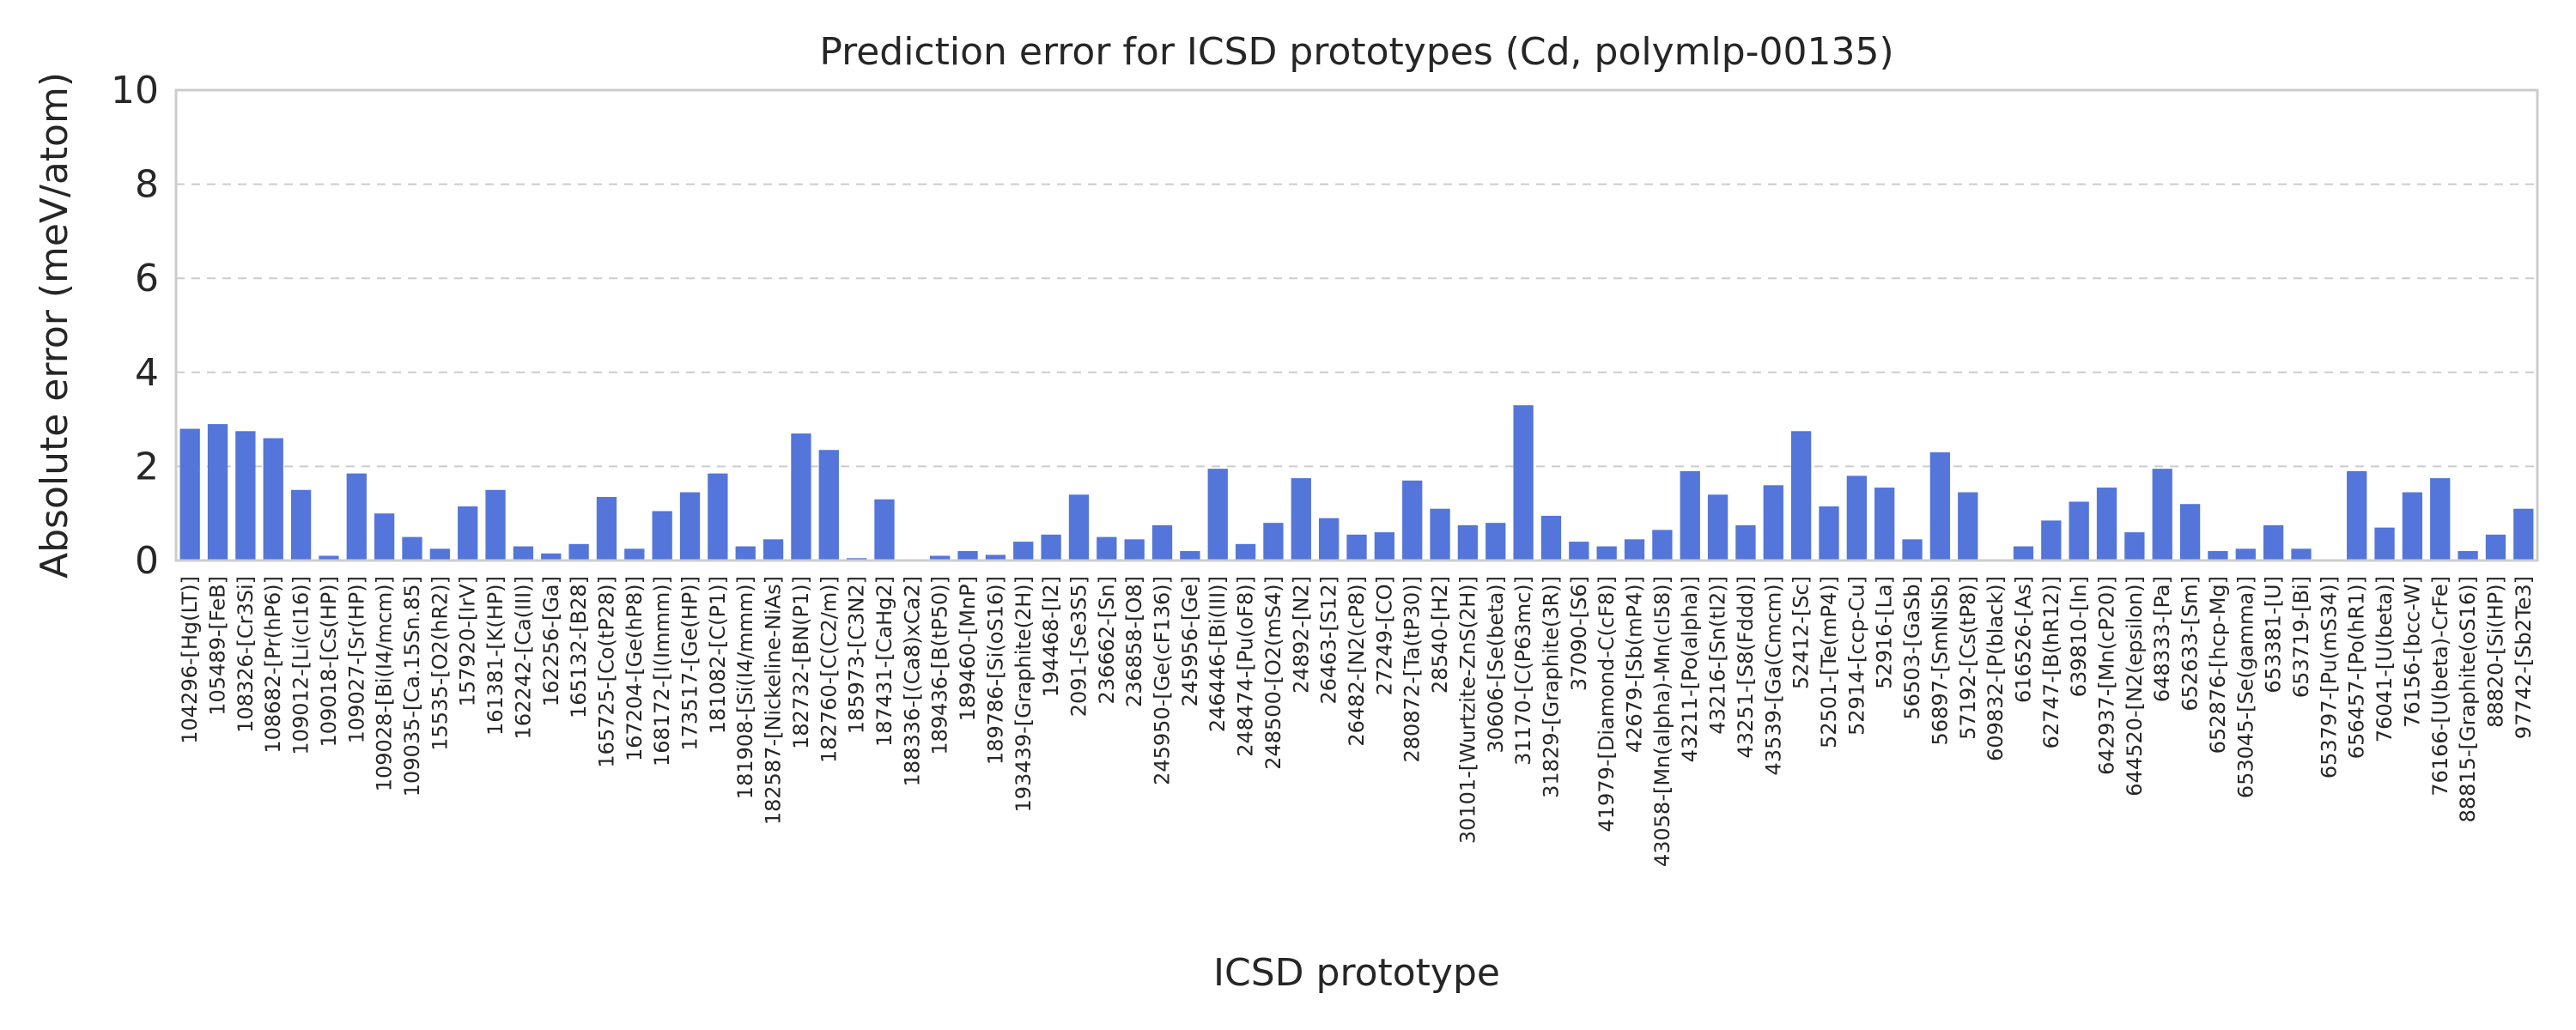  What do you see at coordinates (1551, 687) in the screenshot?
I see `x-tick-label: 31829-[Graphite(3R)]` at bounding box center [1551, 687].